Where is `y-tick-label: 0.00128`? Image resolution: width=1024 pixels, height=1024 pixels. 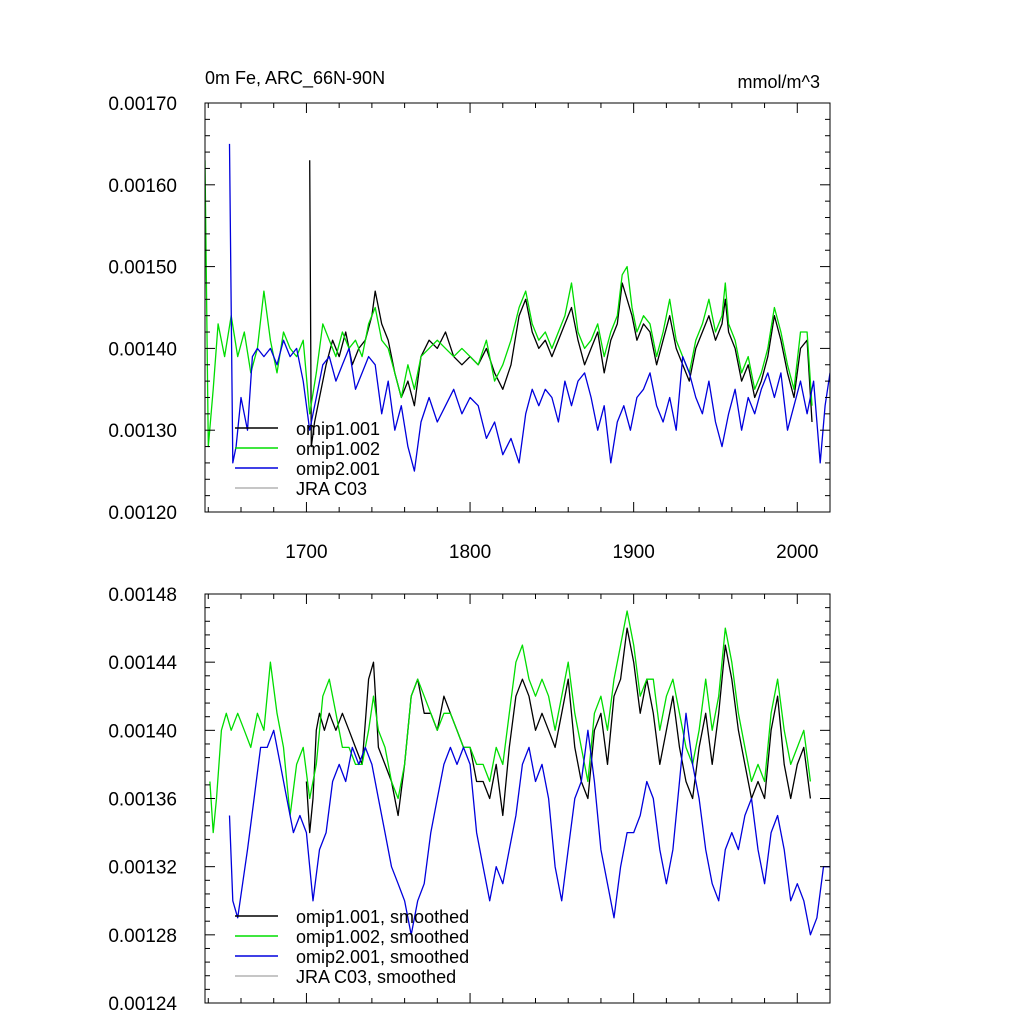
y-tick-label: 0.00128 is located at coordinates (142, 936).